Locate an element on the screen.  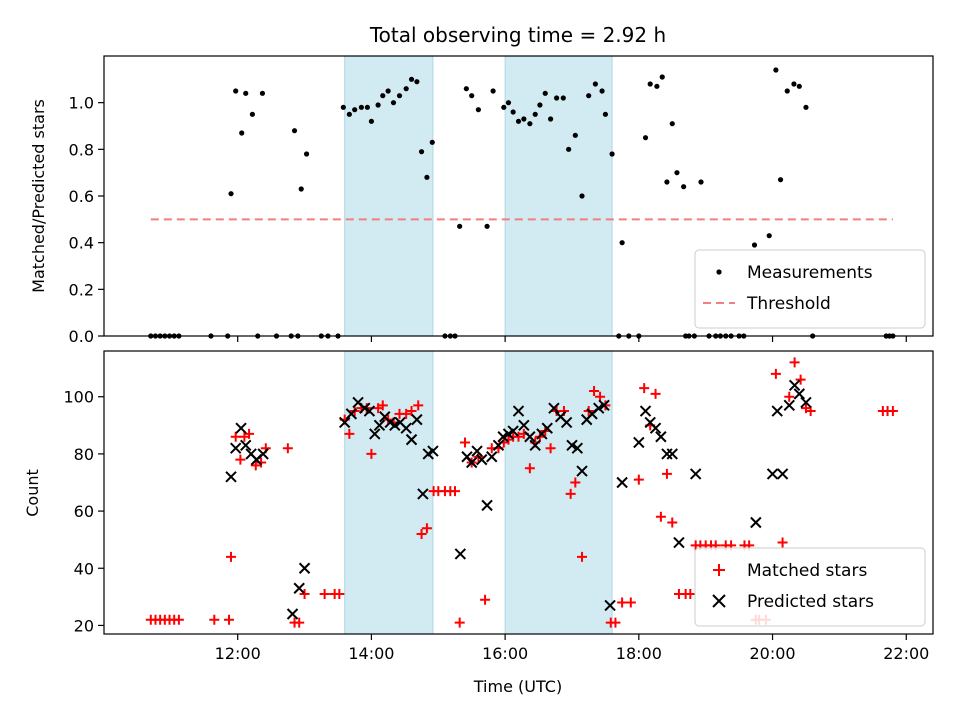
legend-label: Matched stars is located at coordinates (807, 571).